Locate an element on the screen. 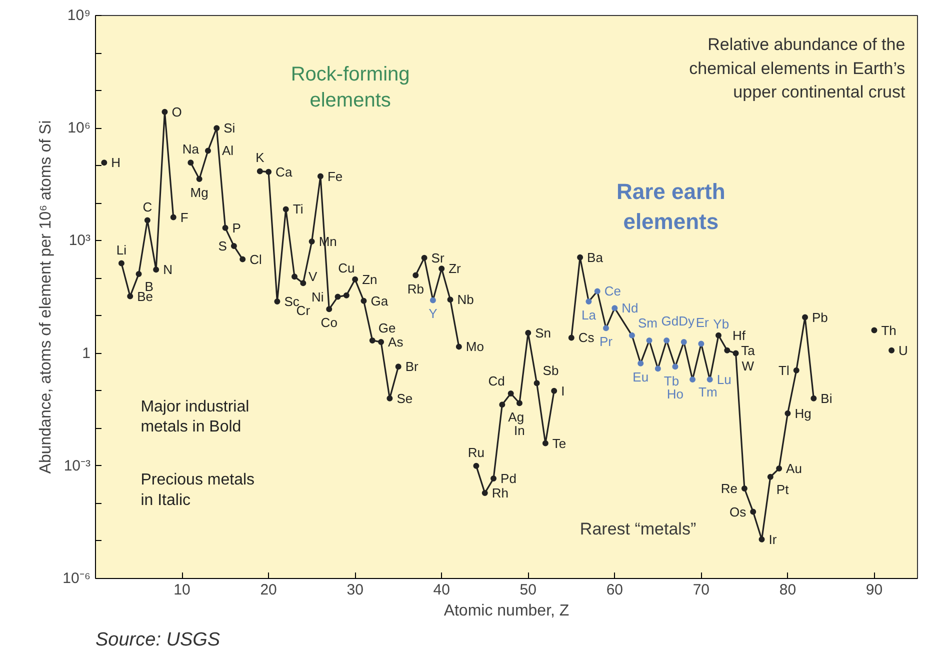 The width and height of the screenshot is (930, 662). annotation: Cu is located at coordinates (346, 268).